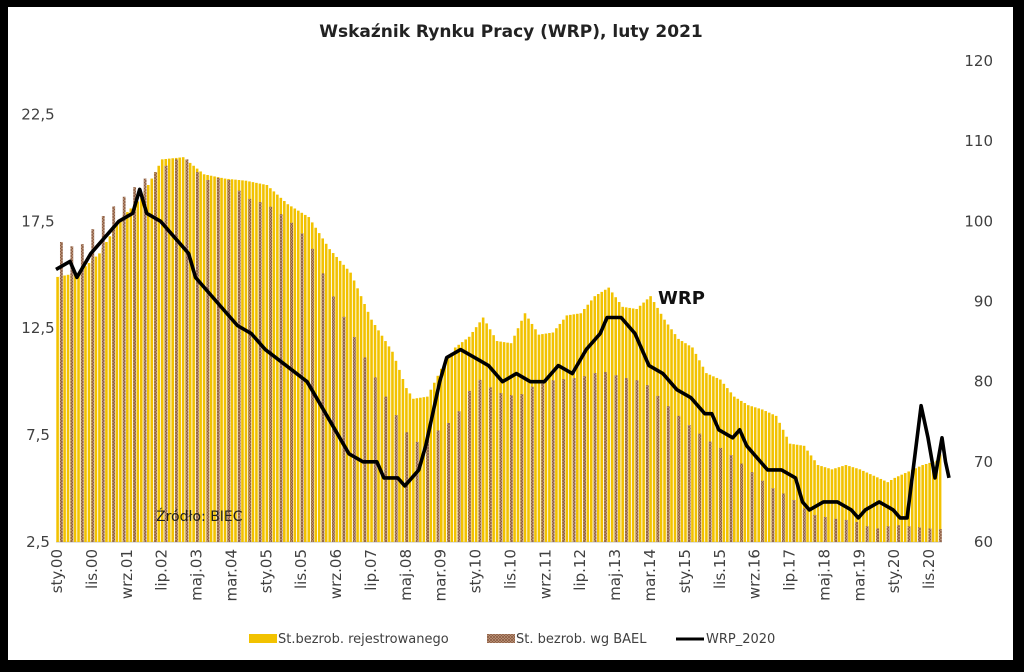 The height and width of the screenshot is (672, 1024). I want to click on left-axis-ticks: 2,5 7,5 12,5 17,5 22,5, so click(37, 328).